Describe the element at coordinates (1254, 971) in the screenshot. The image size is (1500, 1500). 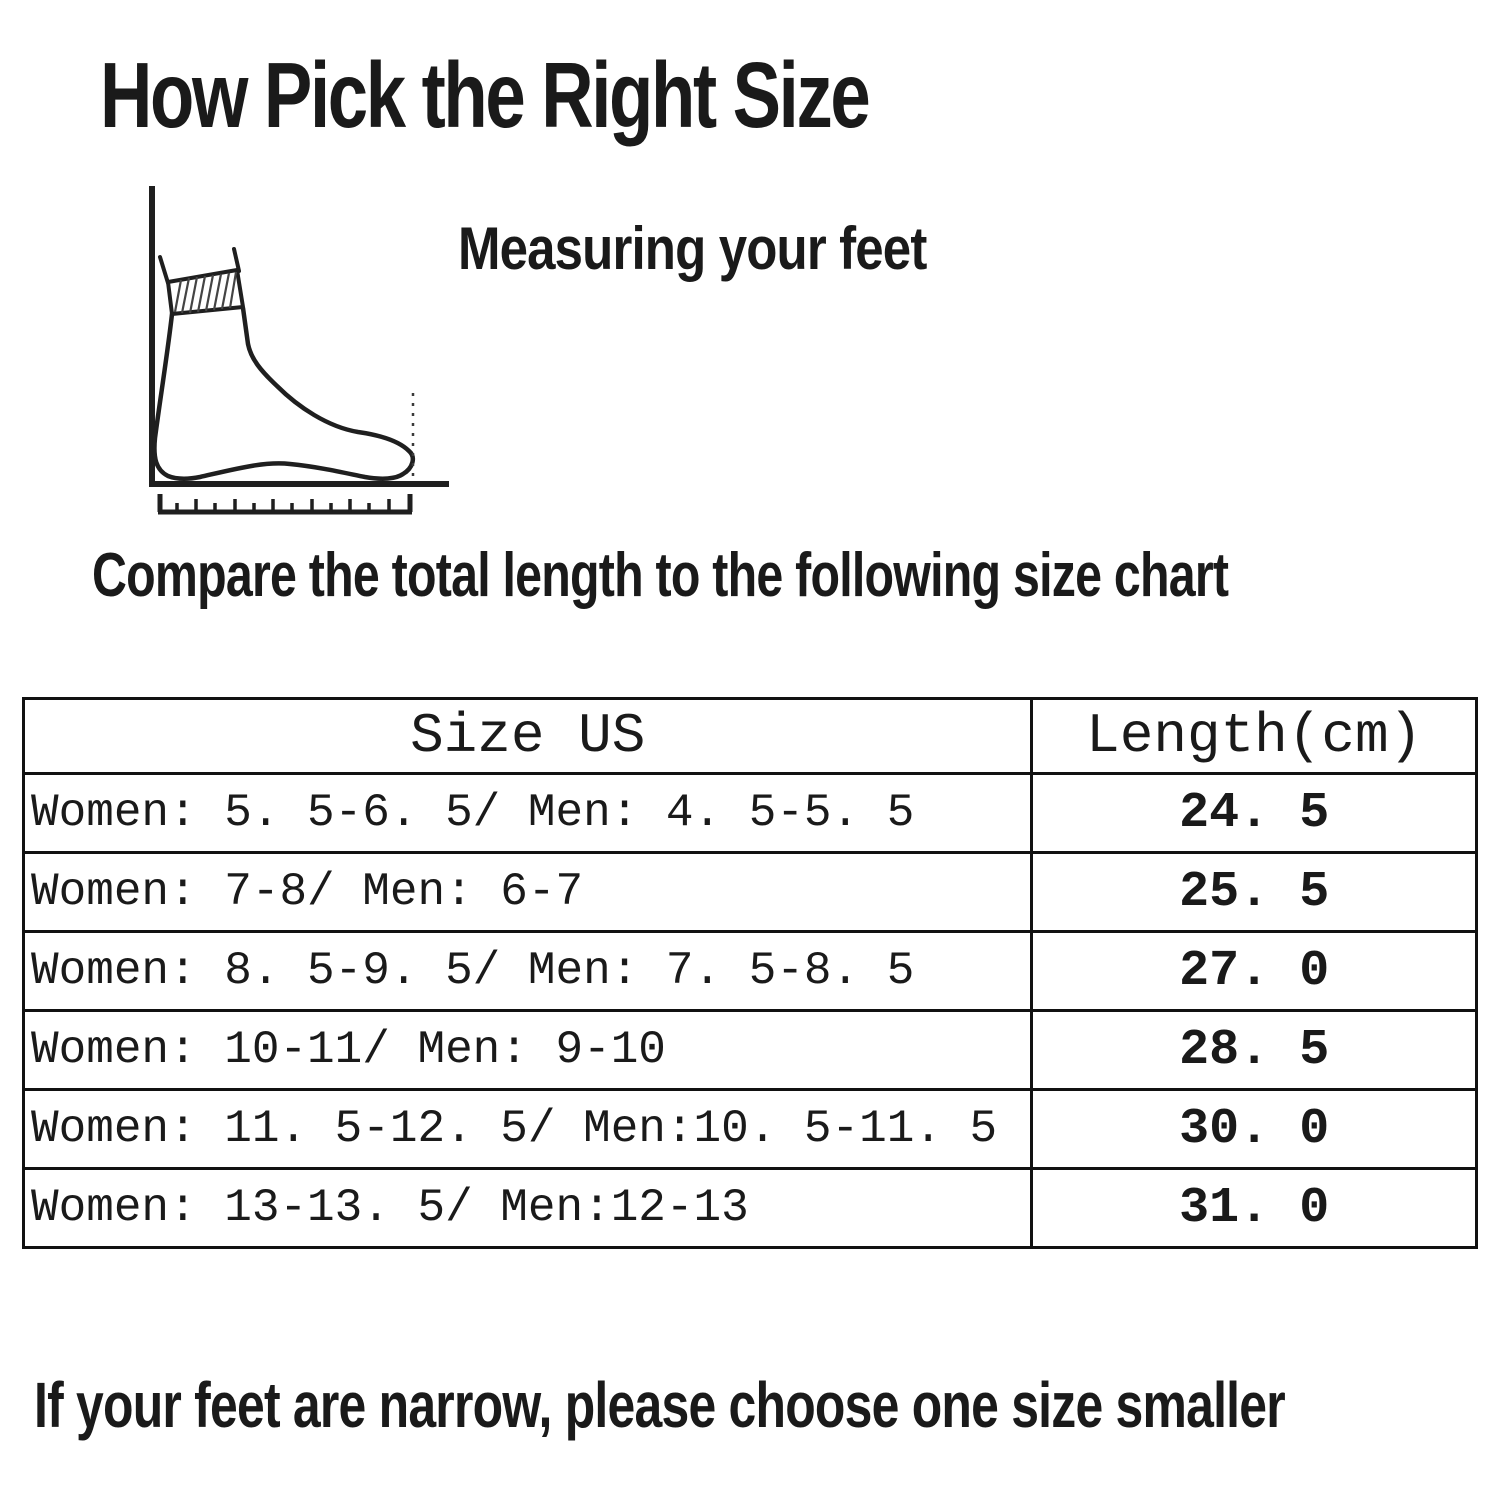
I see `length-cm-cell: 27. 0` at that location.